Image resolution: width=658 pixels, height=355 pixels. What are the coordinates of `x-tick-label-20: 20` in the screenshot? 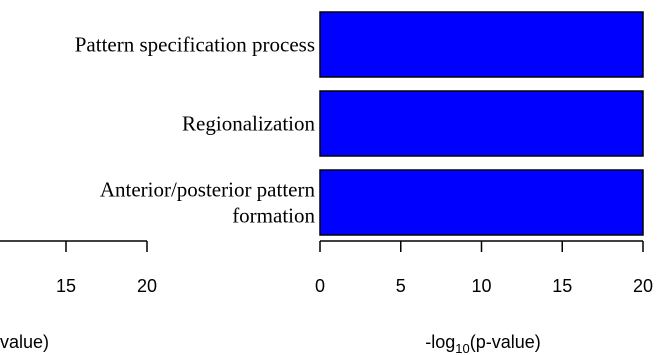 It's located at (643, 286).